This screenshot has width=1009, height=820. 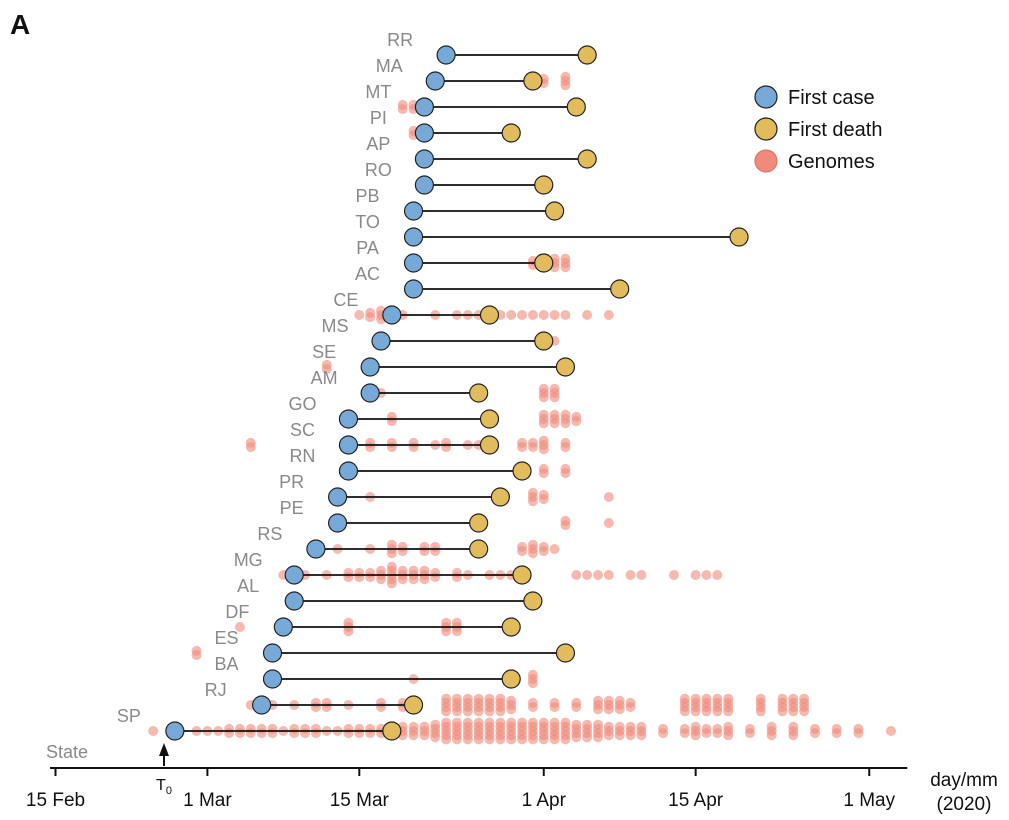 What do you see at coordinates (435, 81) in the screenshot?
I see `first-case-point-ma` at bounding box center [435, 81].